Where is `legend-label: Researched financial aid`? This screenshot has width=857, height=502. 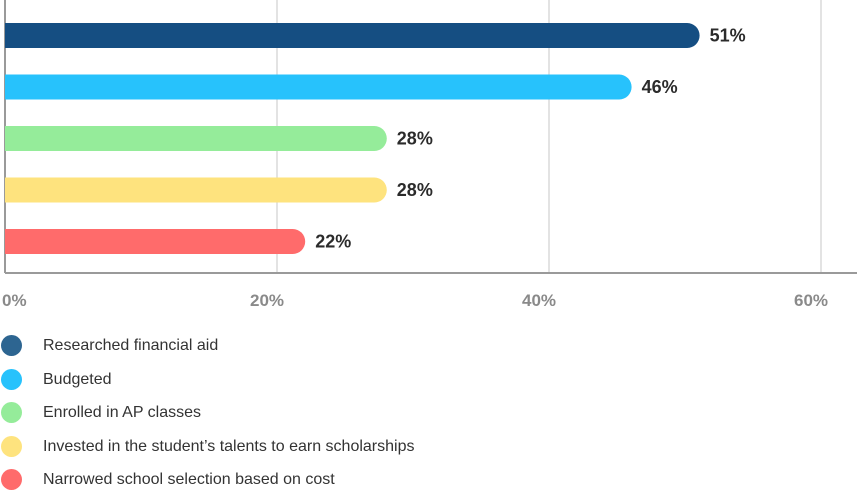
legend-label: Researched financial aid is located at coordinates (131, 345).